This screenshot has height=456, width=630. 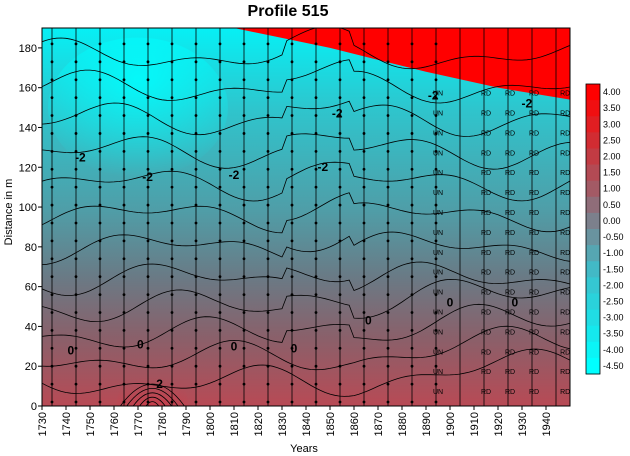 I want to click on contour-label: 2, so click(x=159, y=384).